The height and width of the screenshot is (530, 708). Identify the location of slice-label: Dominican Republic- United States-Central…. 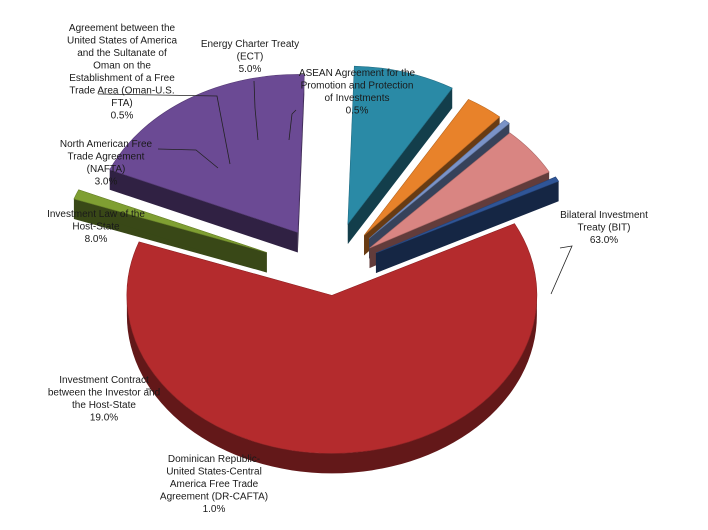
(214, 484).